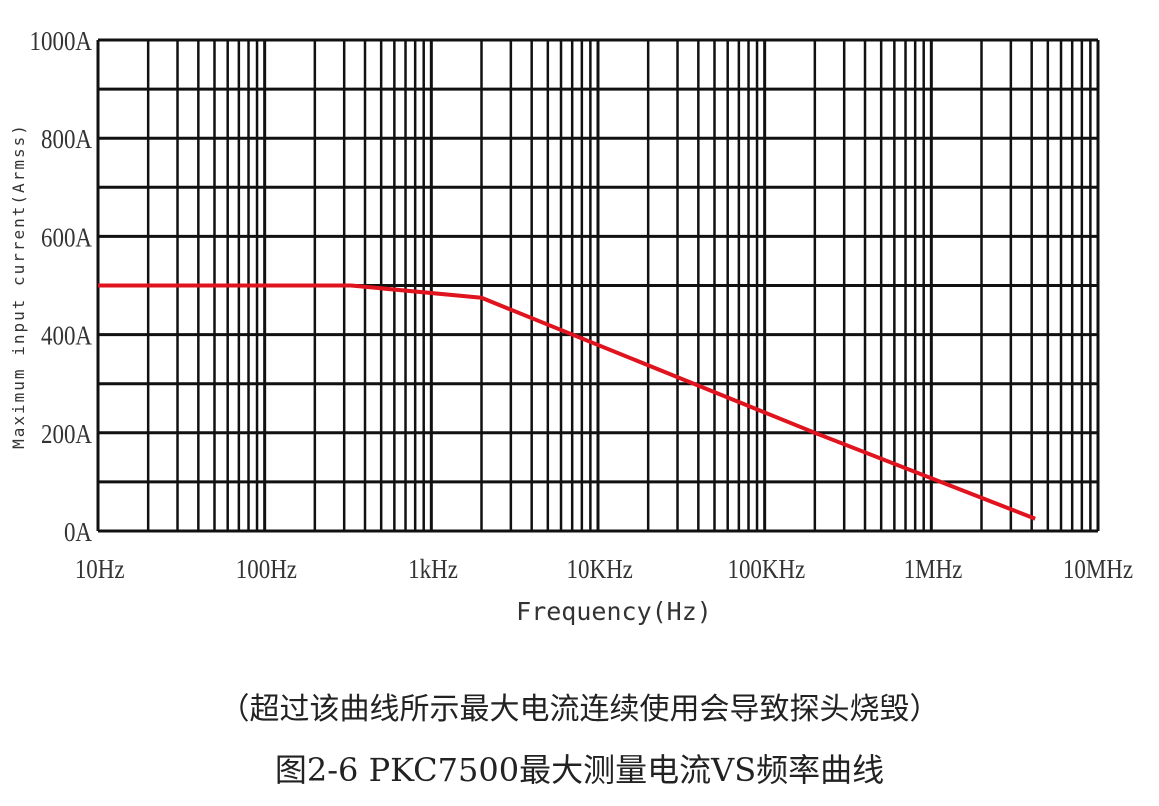 The width and height of the screenshot is (1159, 806). I want to click on chart-title: 图2-6 PKC7500最大测量电流VS频率曲线, so click(579, 770).